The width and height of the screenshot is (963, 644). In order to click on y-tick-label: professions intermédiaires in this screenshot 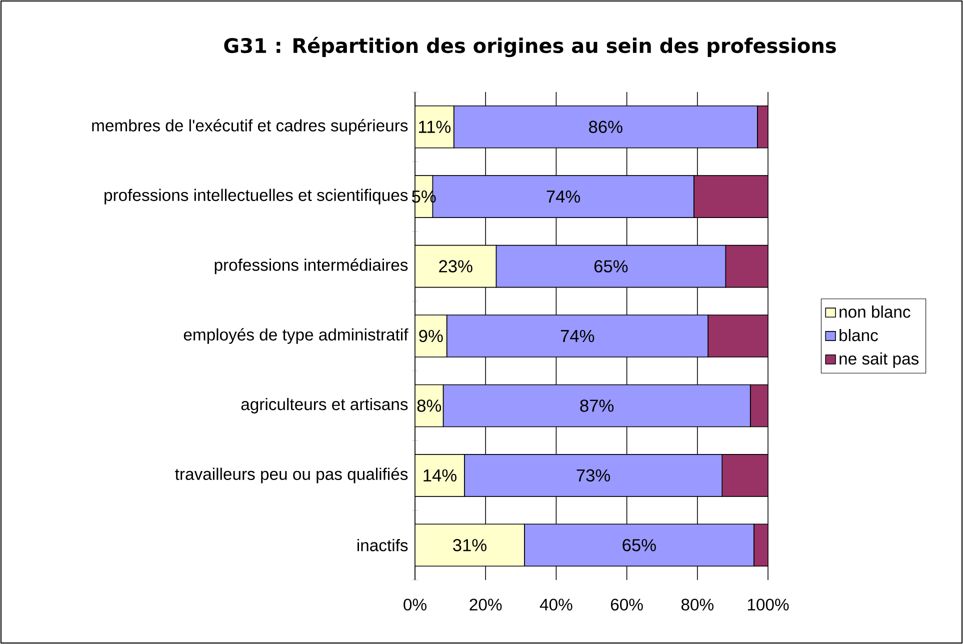, I will do `click(311, 266)`.